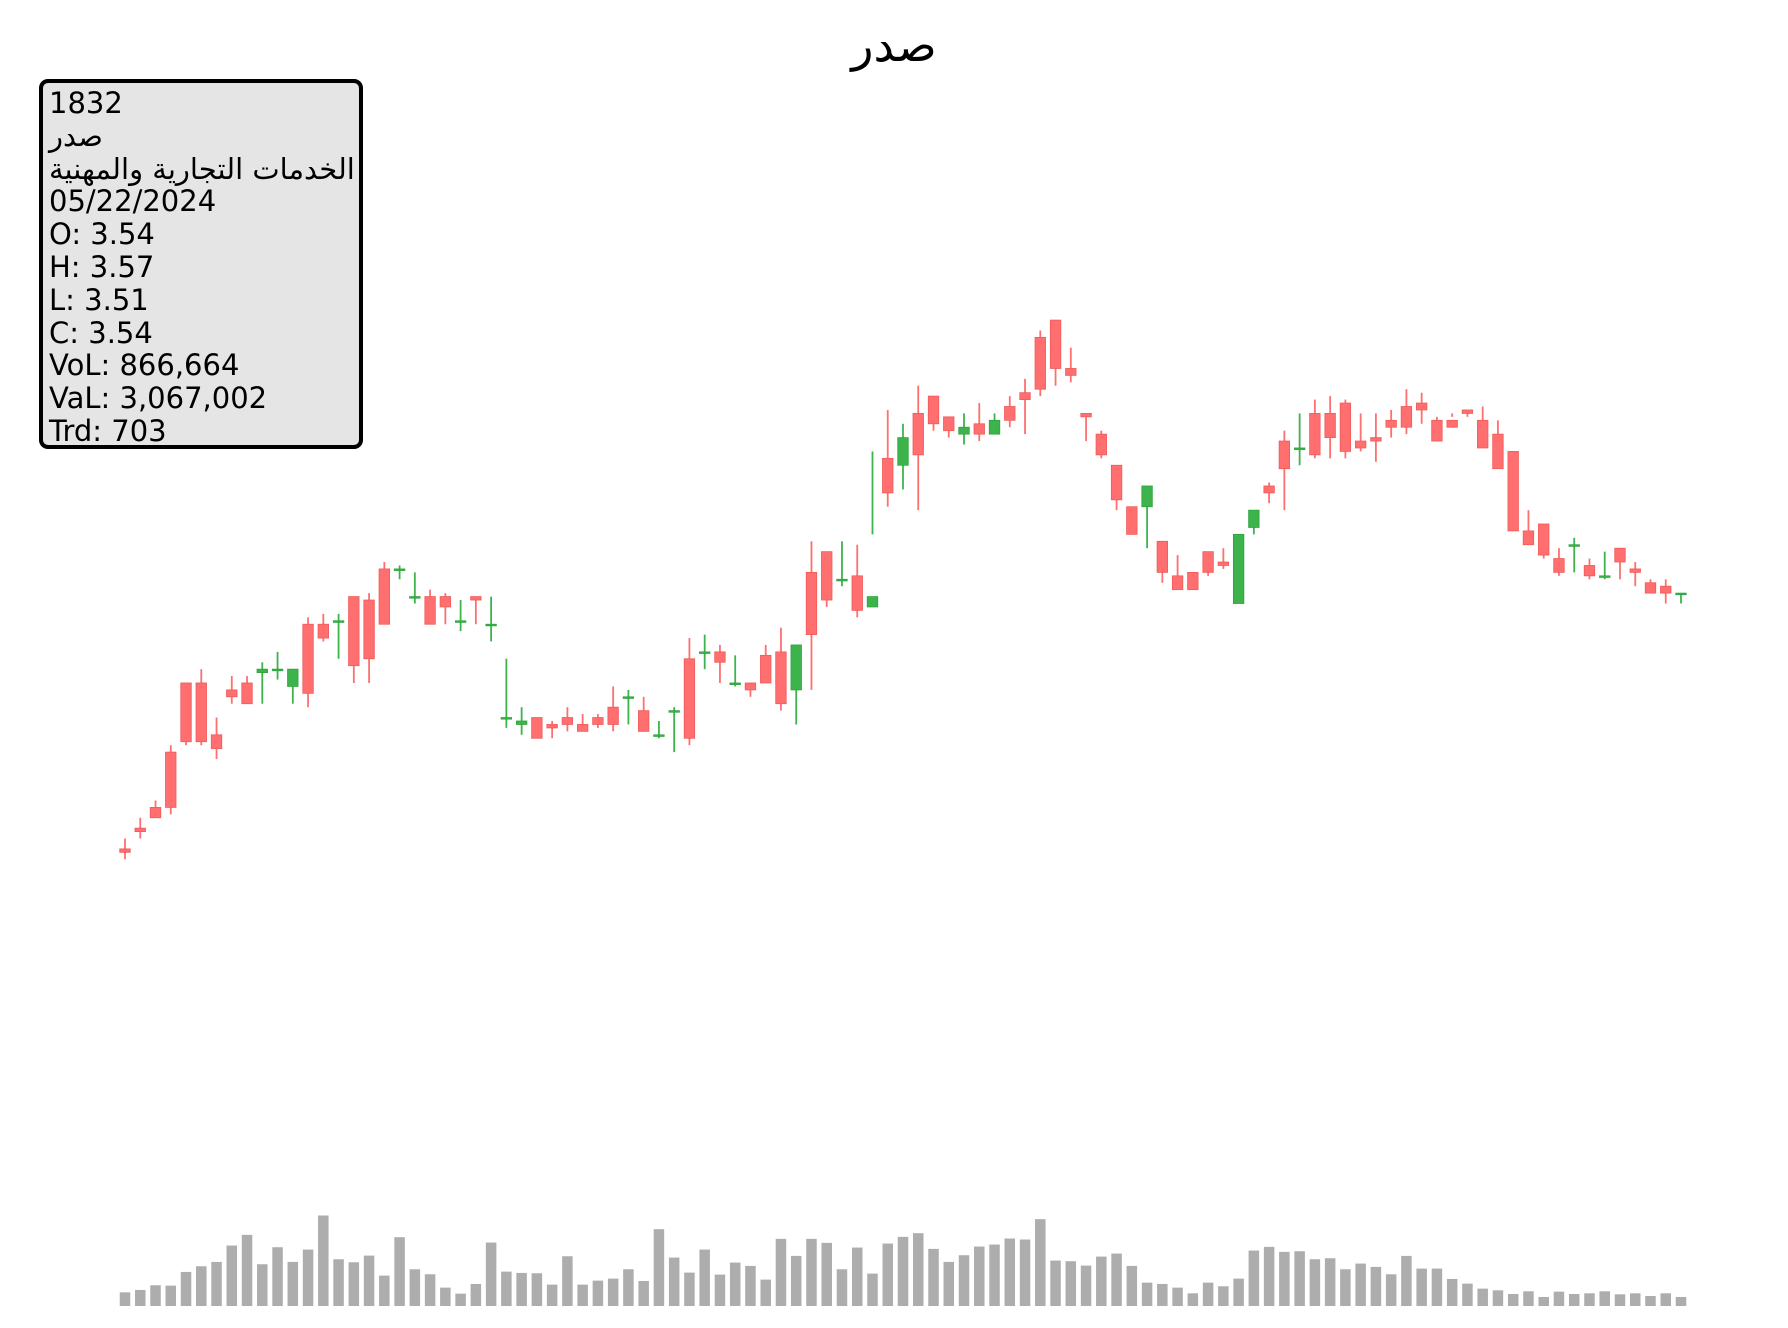 This screenshot has width=1788, height=1328. I want to click on info-sector: الخدمات التجارية والمهنية, so click(202, 168).